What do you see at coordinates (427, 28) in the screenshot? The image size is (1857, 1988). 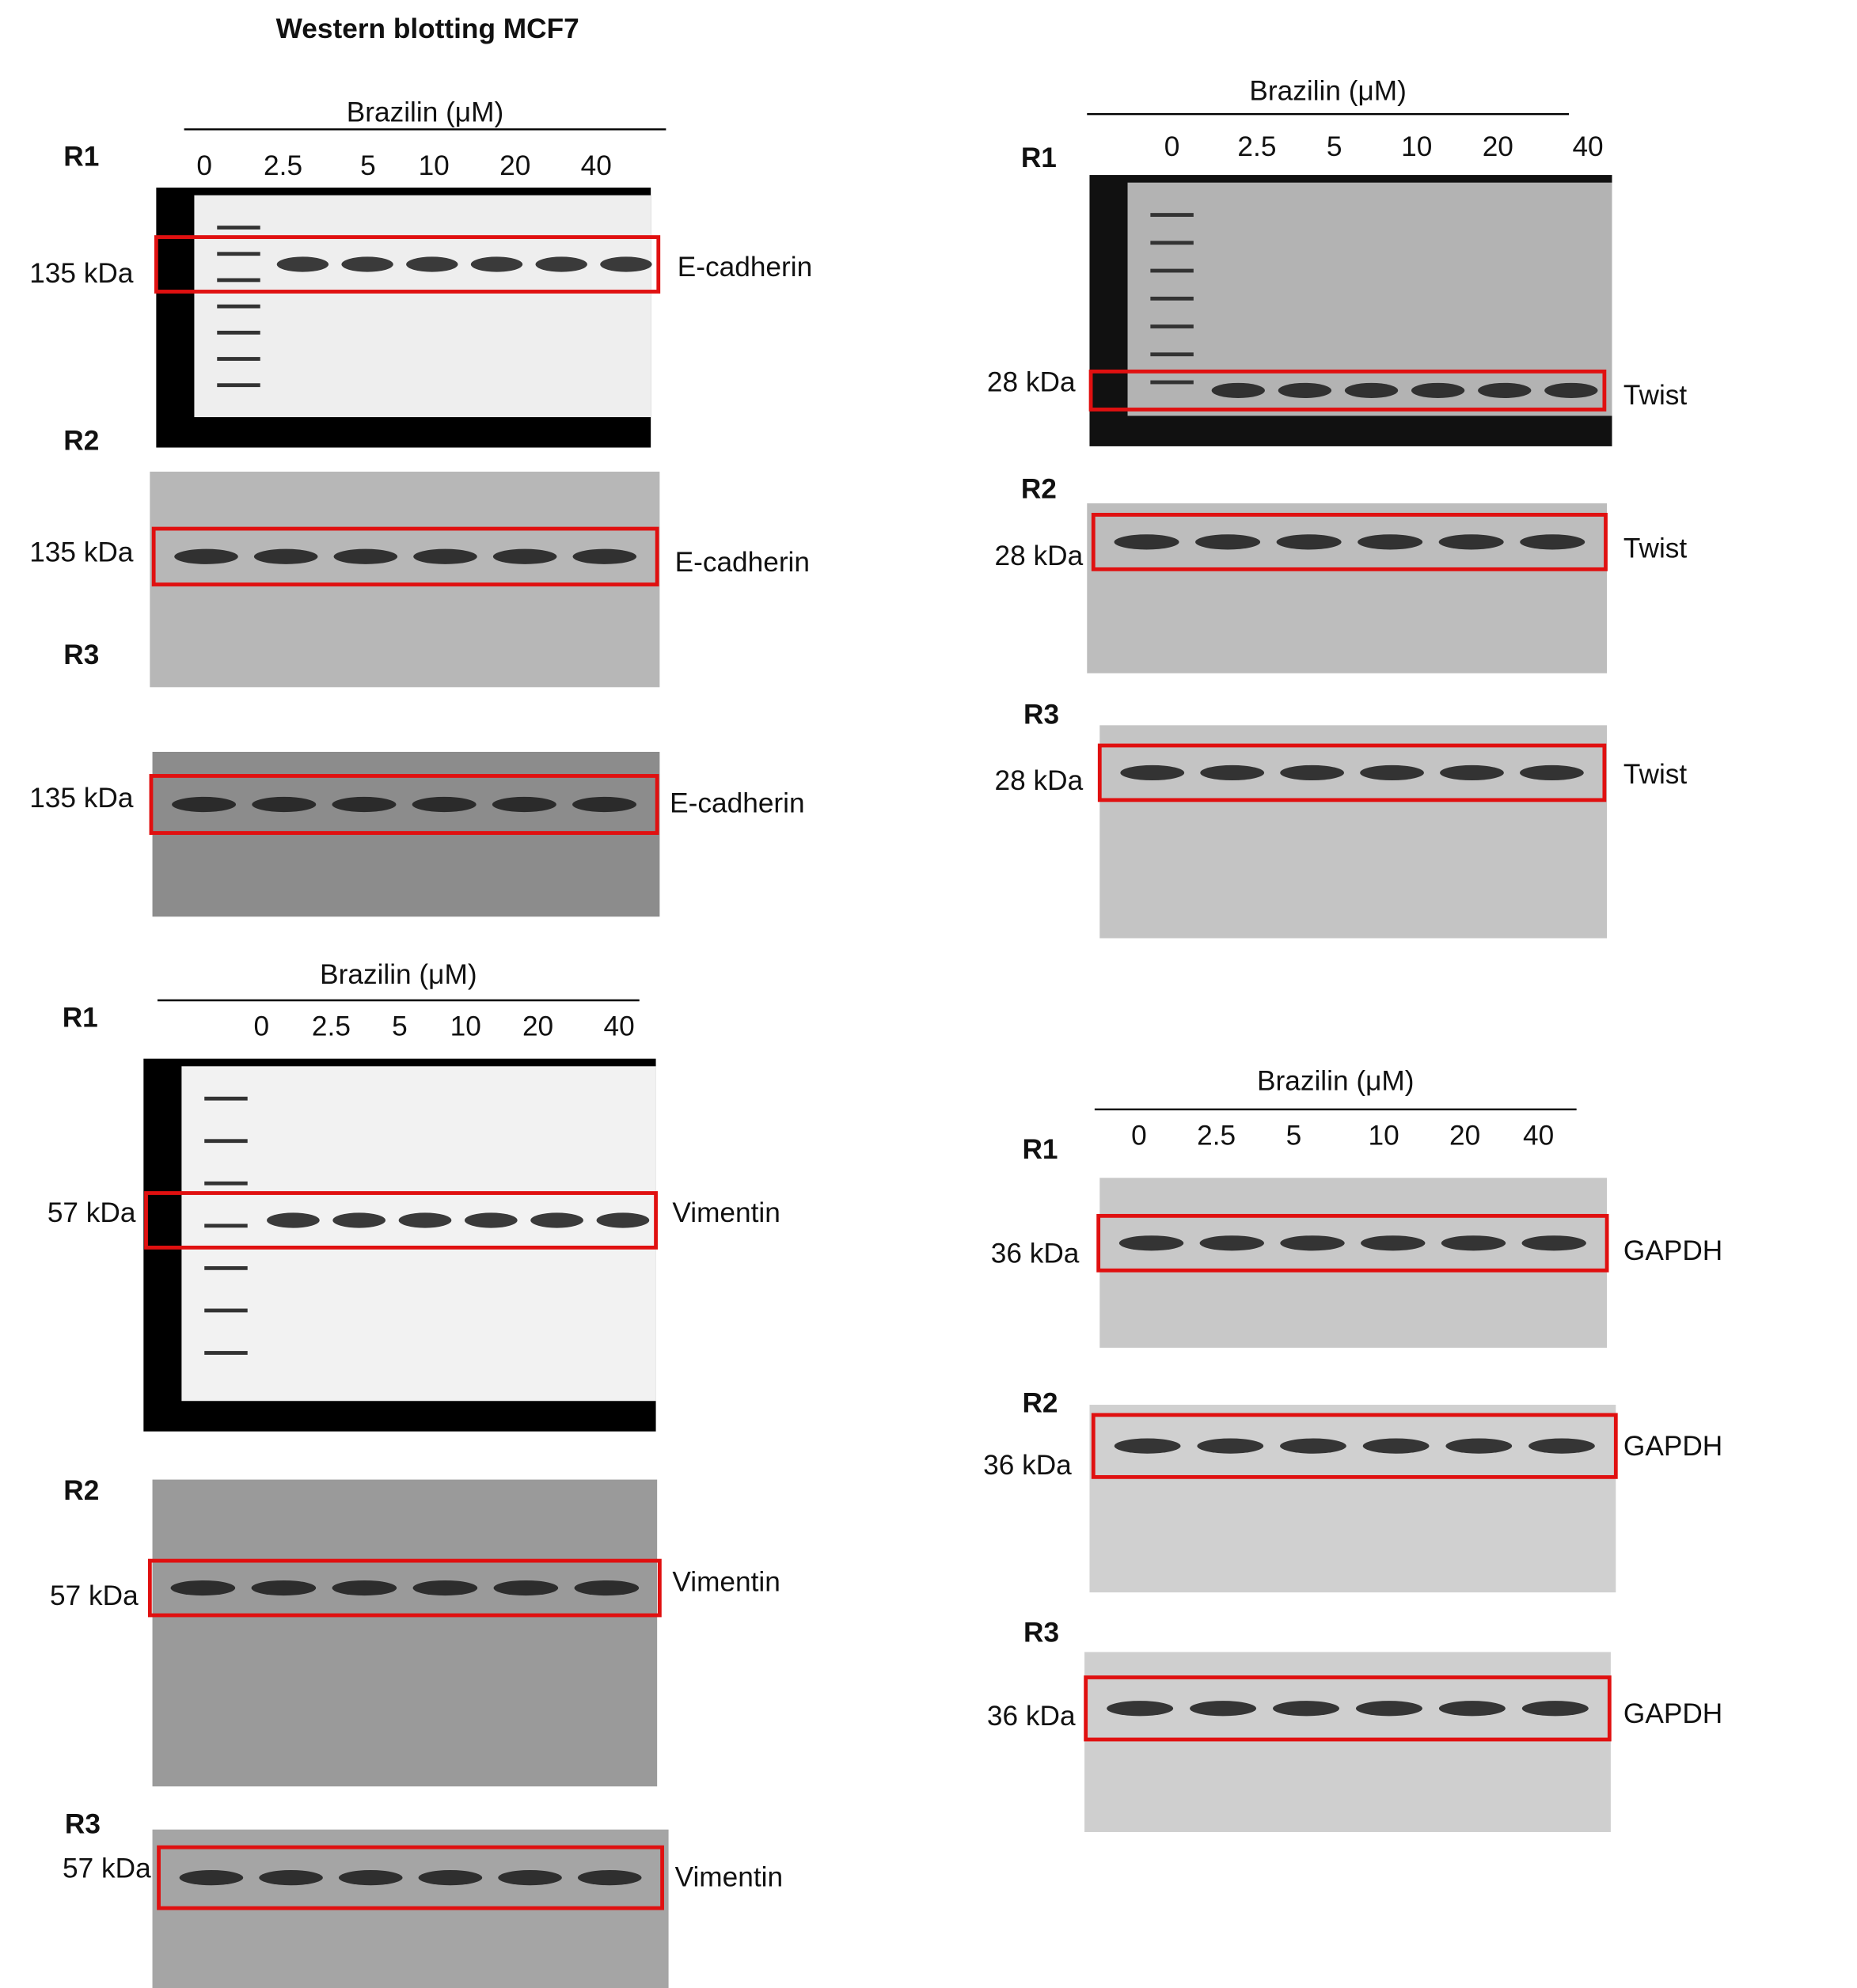 I see `figure-title: Western blotting MCF7` at bounding box center [427, 28].